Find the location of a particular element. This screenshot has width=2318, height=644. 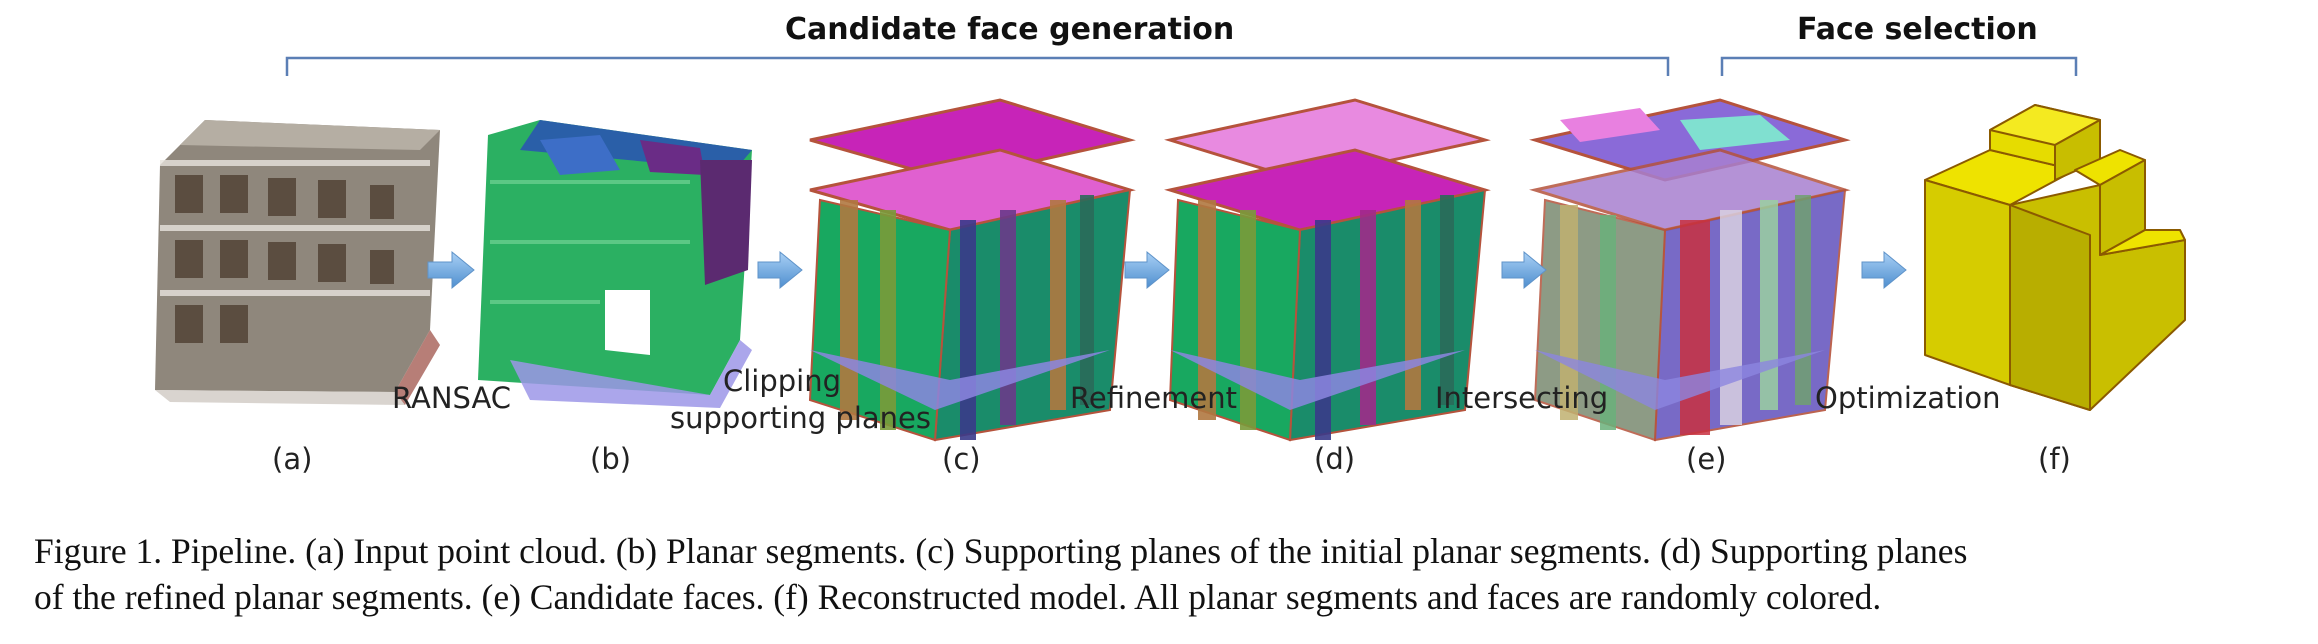

stage-title-candidate-generation: Candidate face generation is located at coordinates (1010, 29).